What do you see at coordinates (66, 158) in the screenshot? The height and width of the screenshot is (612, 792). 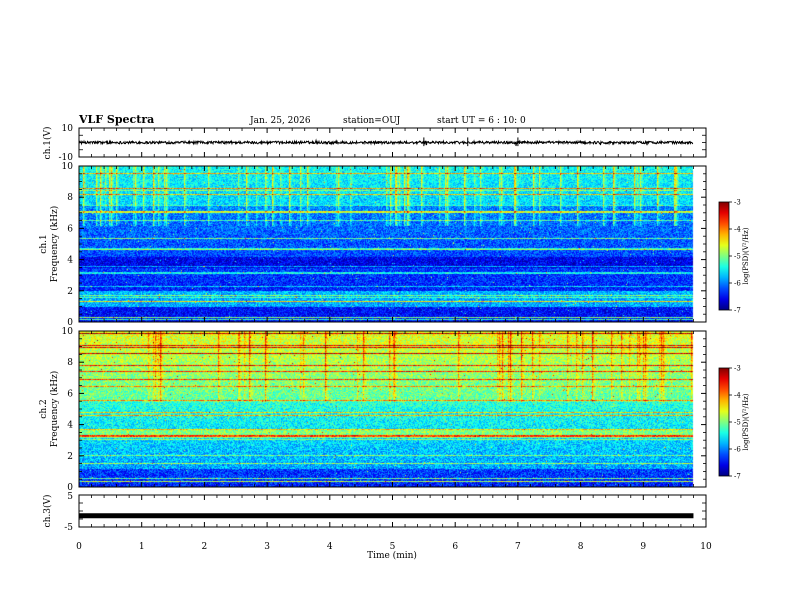 I see `ch1-ytick-bottom: -10` at bounding box center [66, 158].